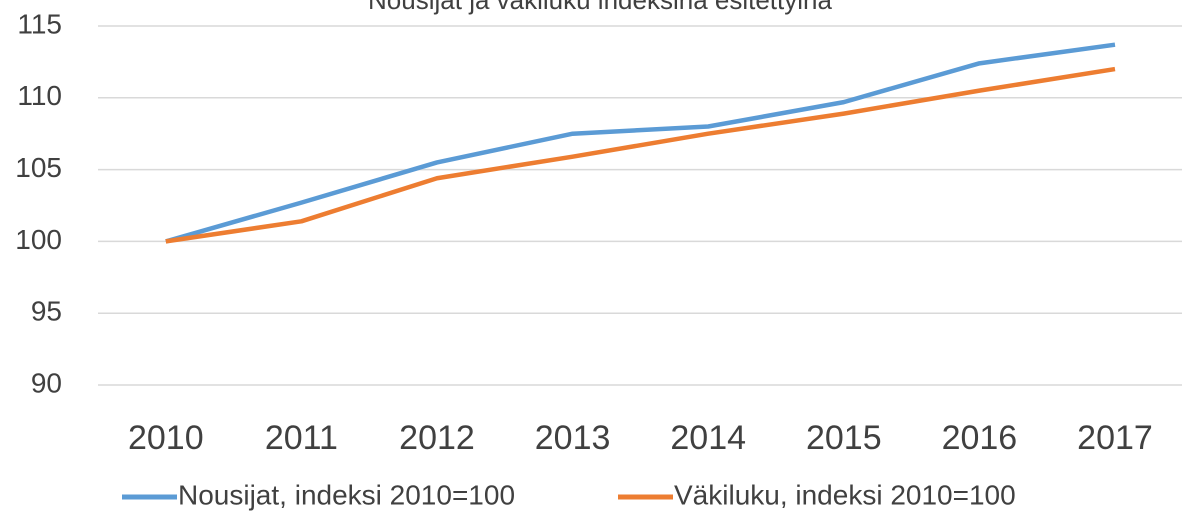  I want to click on x-tick-label: 2015, so click(844, 438).